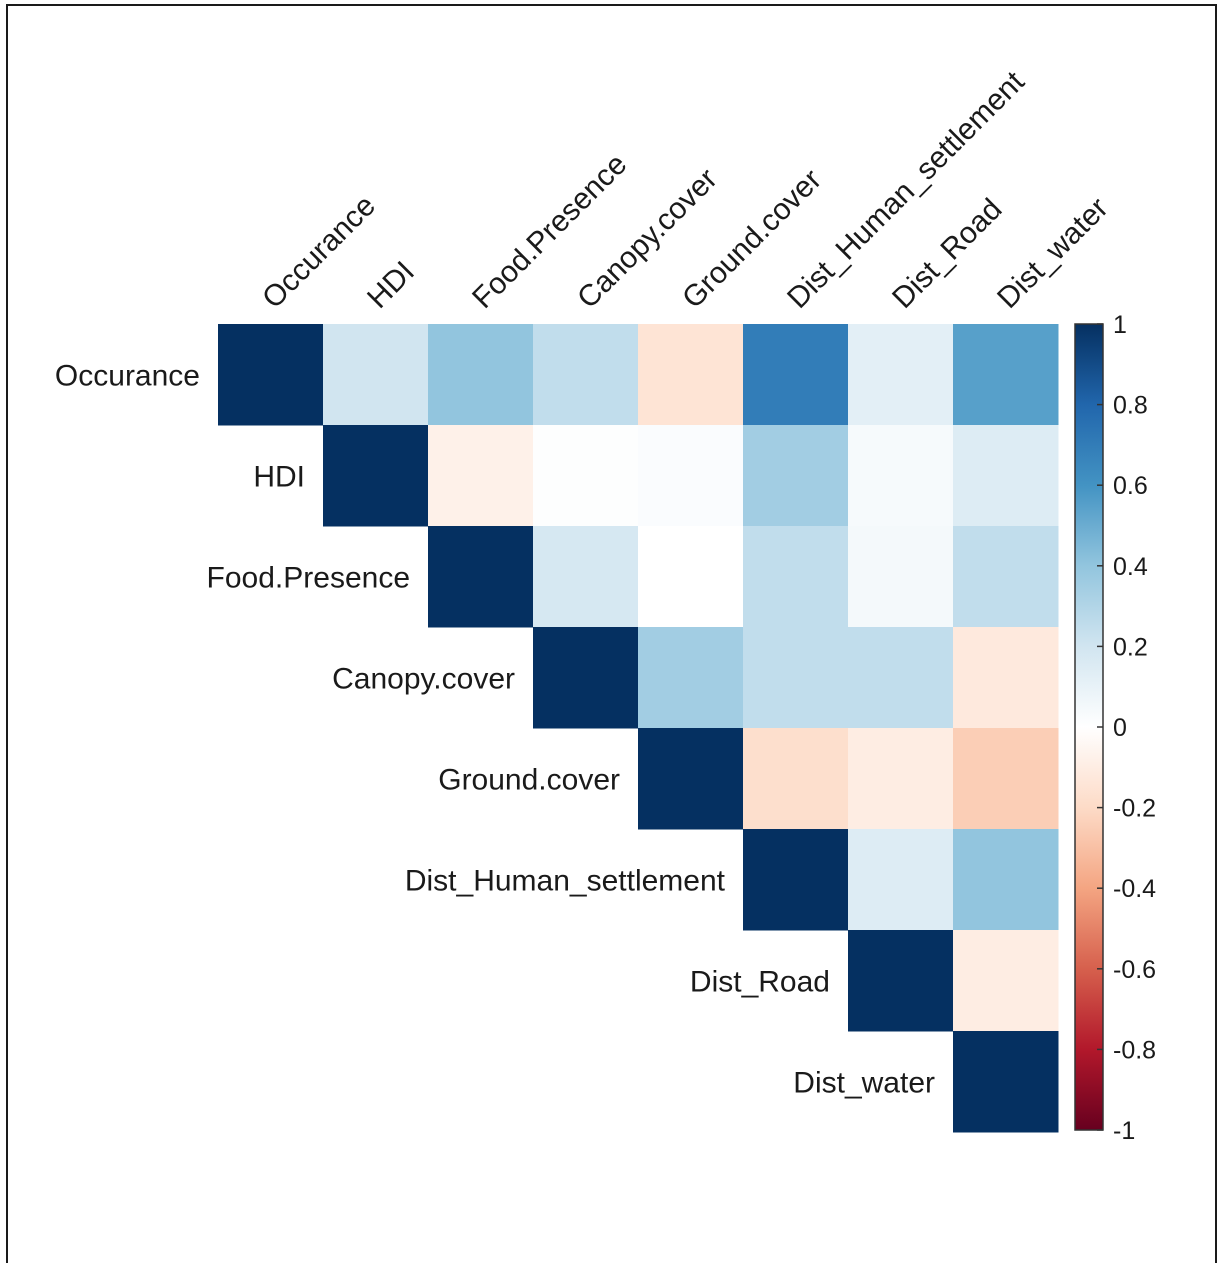 The height and width of the screenshot is (1263, 1223). I want to click on column-label: HDI, so click(391, 285).